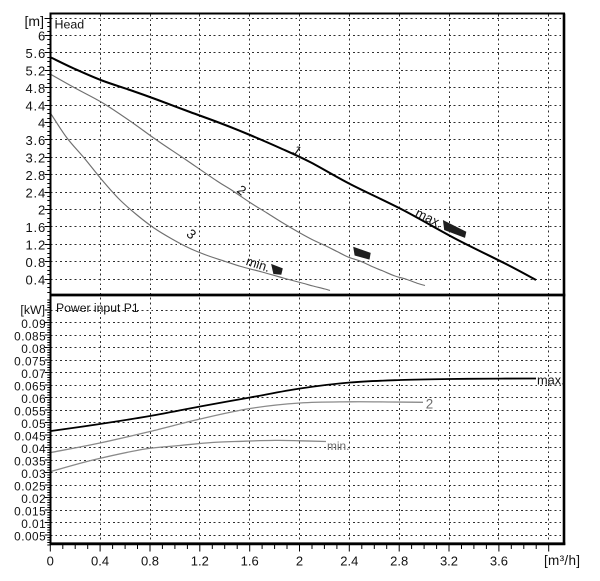 This screenshot has height=581, width=600. Describe the element at coordinates (33, 524) in the screenshot. I see `svg-text: 0.01` at that location.